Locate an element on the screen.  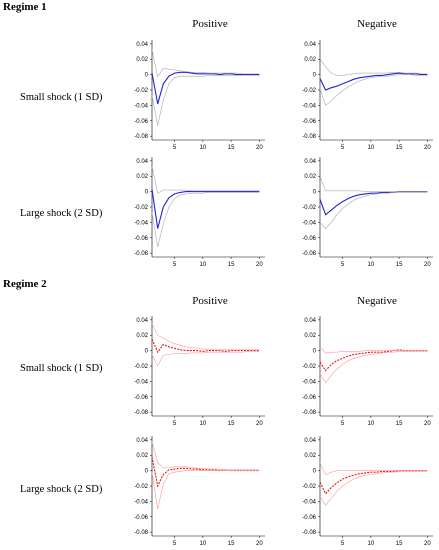
panel-5-xtick-label-1: 10 is located at coordinates (203, 424).